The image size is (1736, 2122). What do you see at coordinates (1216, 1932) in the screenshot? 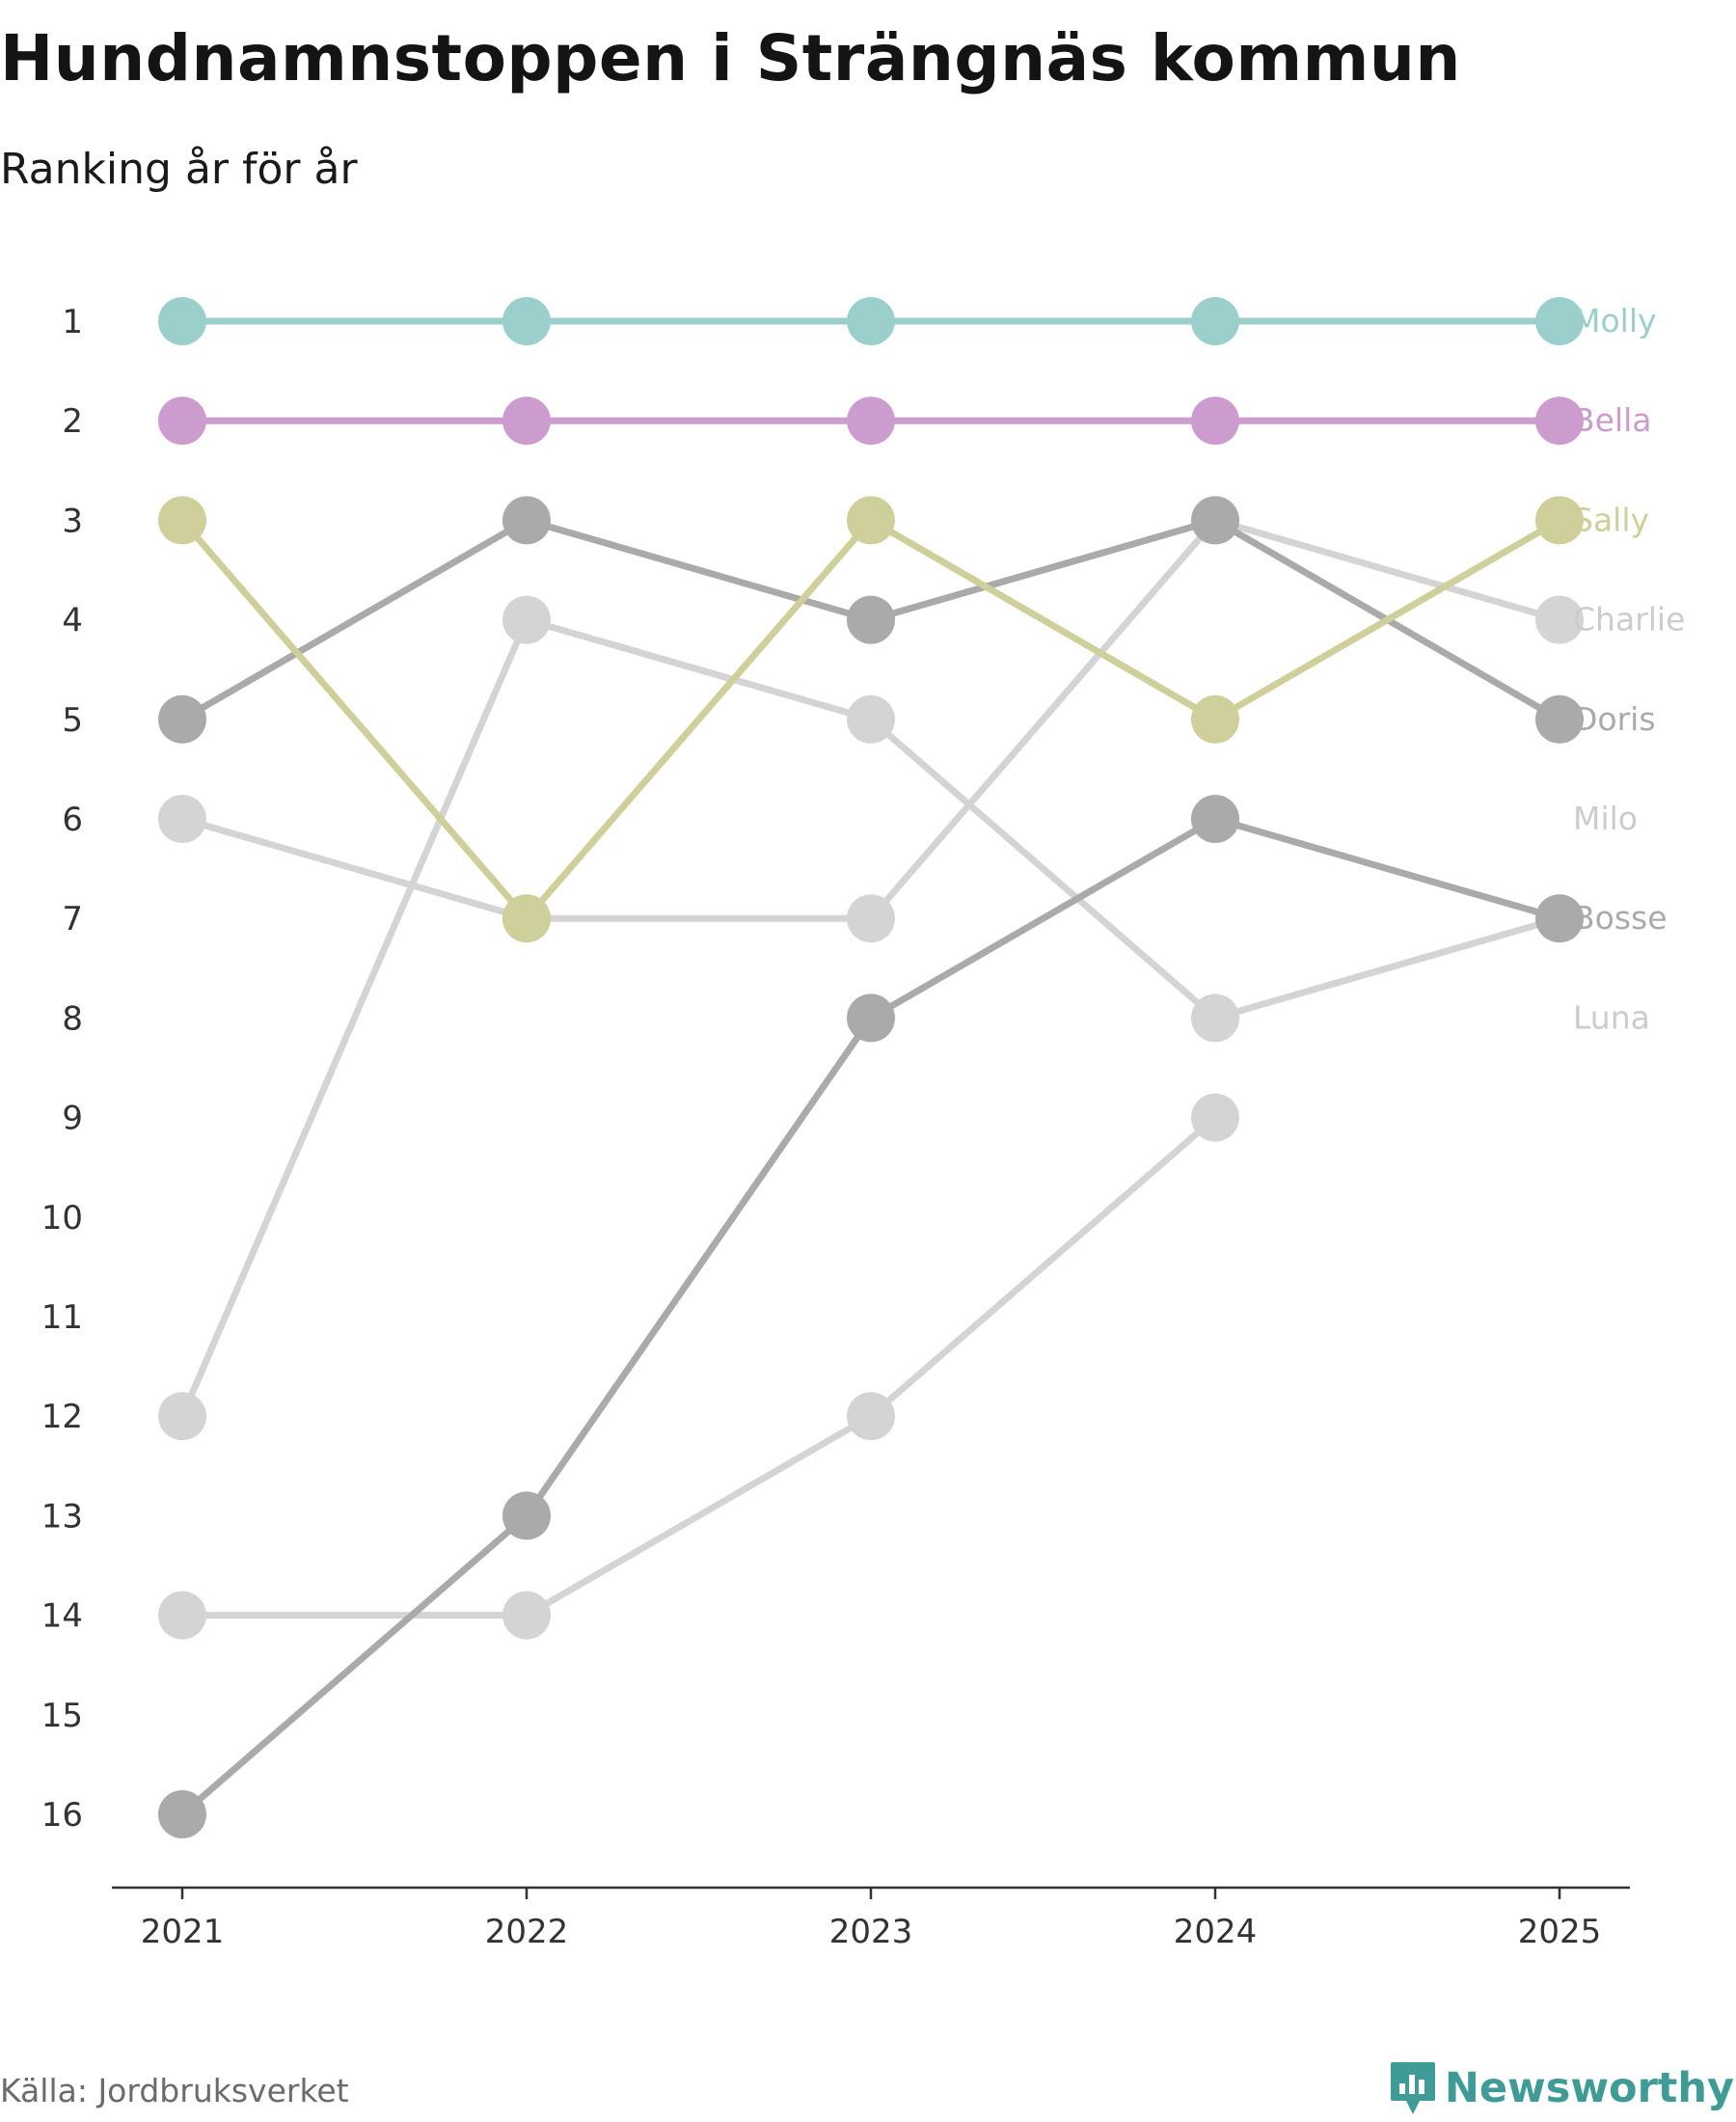
I see `x-tick-label: 2024` at bounding box center [1216, 1932].